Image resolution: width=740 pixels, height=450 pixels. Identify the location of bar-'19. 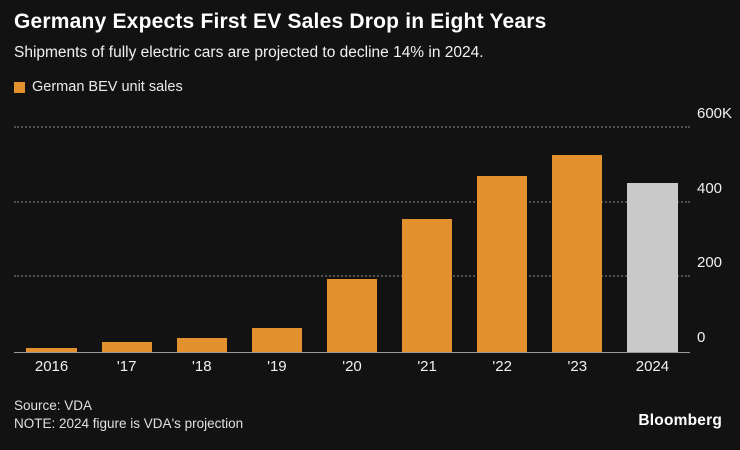
(277, 339).